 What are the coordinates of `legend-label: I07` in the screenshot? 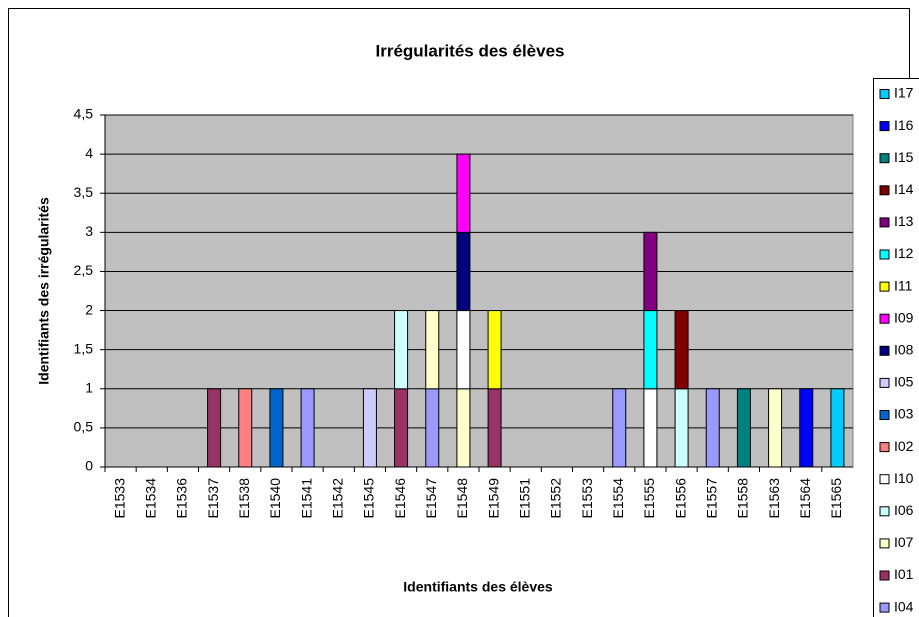 It's located at (904, 542).